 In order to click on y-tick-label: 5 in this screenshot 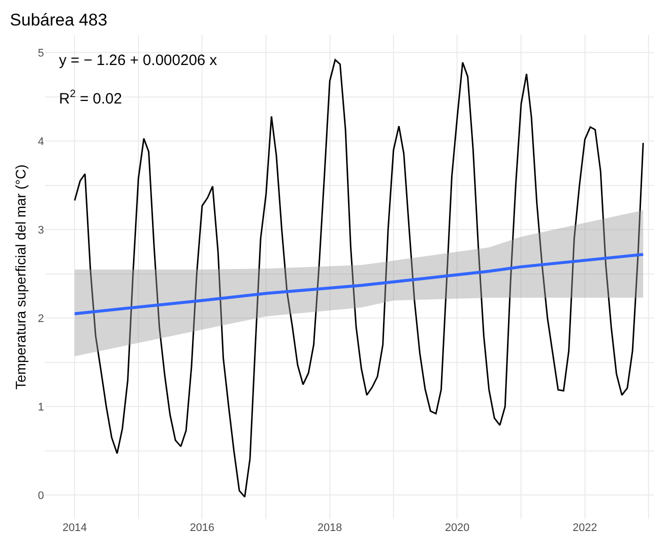, I will do `click(41, 54)`.